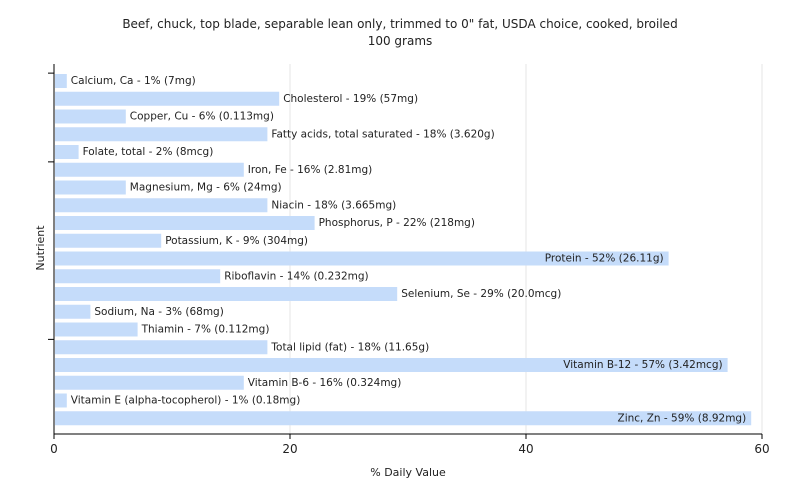 The height and width of the screenshot is (500, 800). I want to click on bar-label: Copper, Cu - 6% (0.113mg), so click(202, 117).